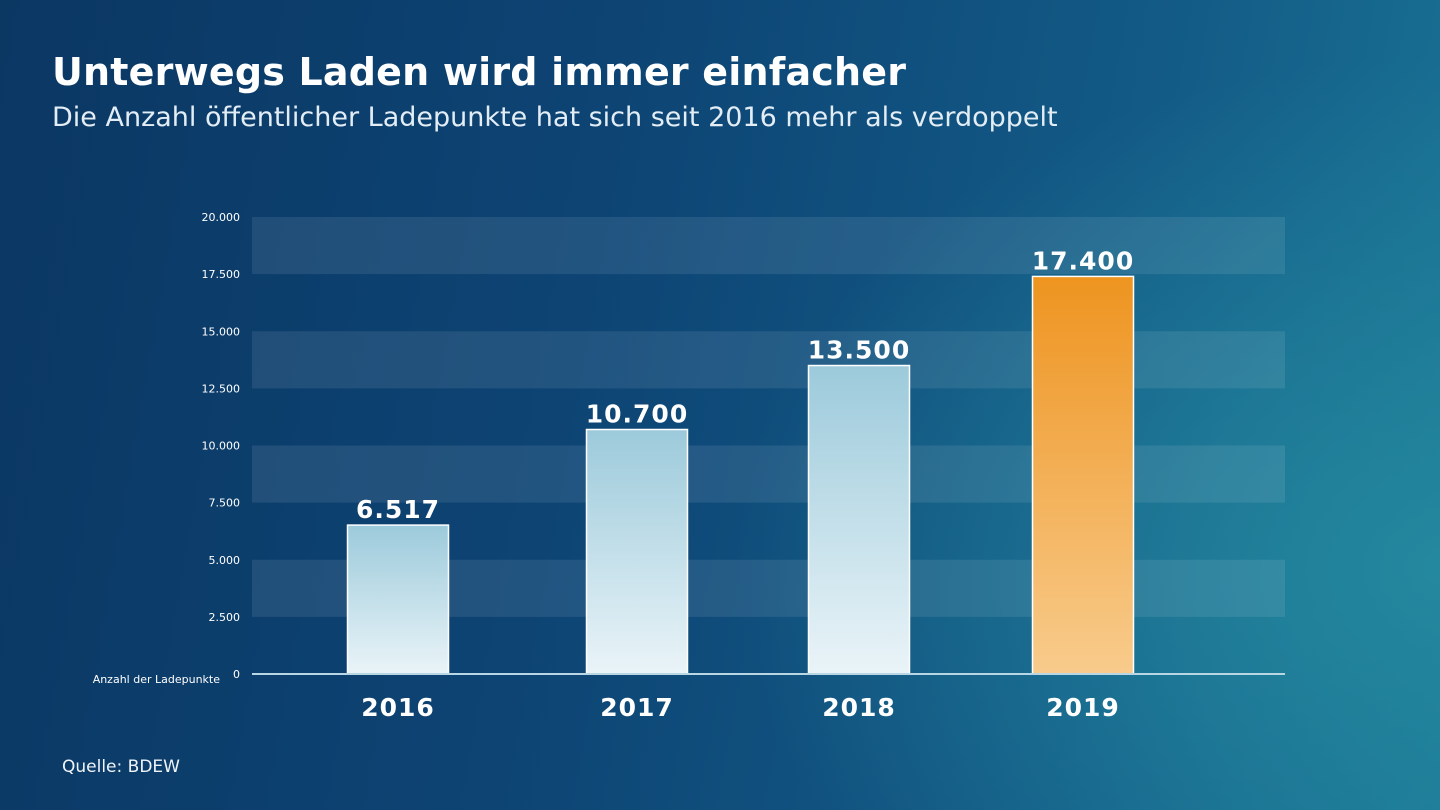 Image resolution: width=1440 pixels, height=810 pixels. I want to click on value-label-2016: 6.517, so click(398, 509).